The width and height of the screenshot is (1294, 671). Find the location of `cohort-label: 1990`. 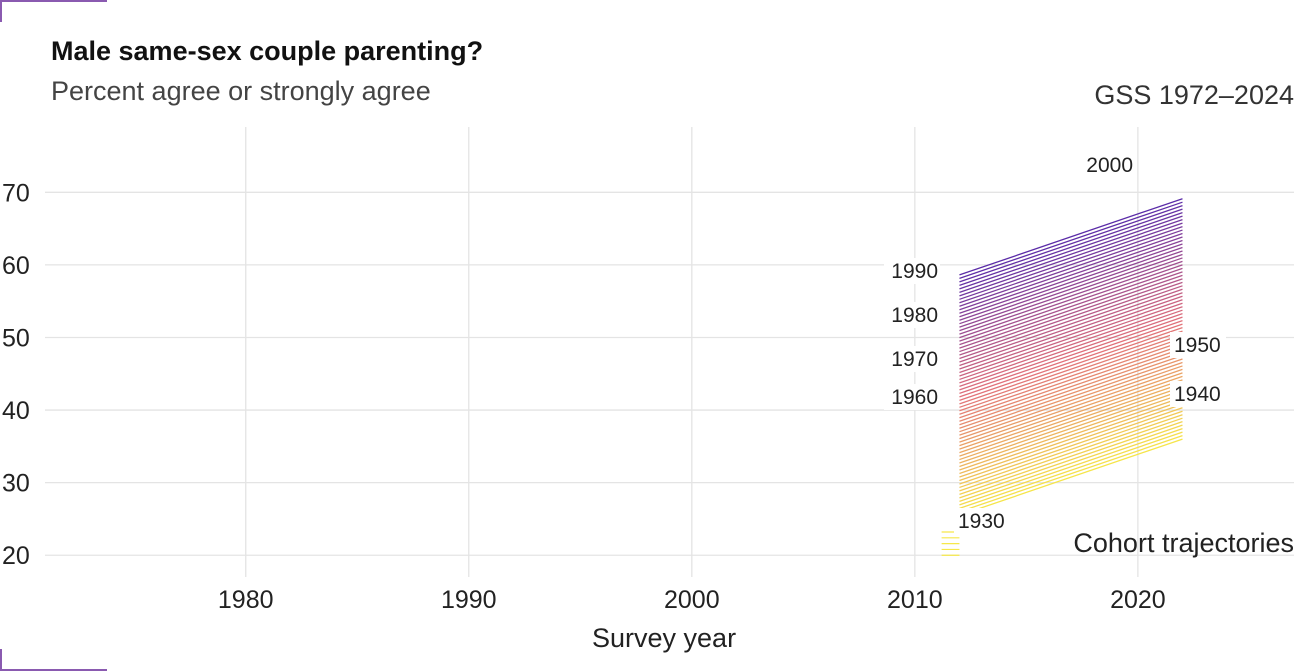

cohort-label: 1990 is located at coordinates (914, 271).